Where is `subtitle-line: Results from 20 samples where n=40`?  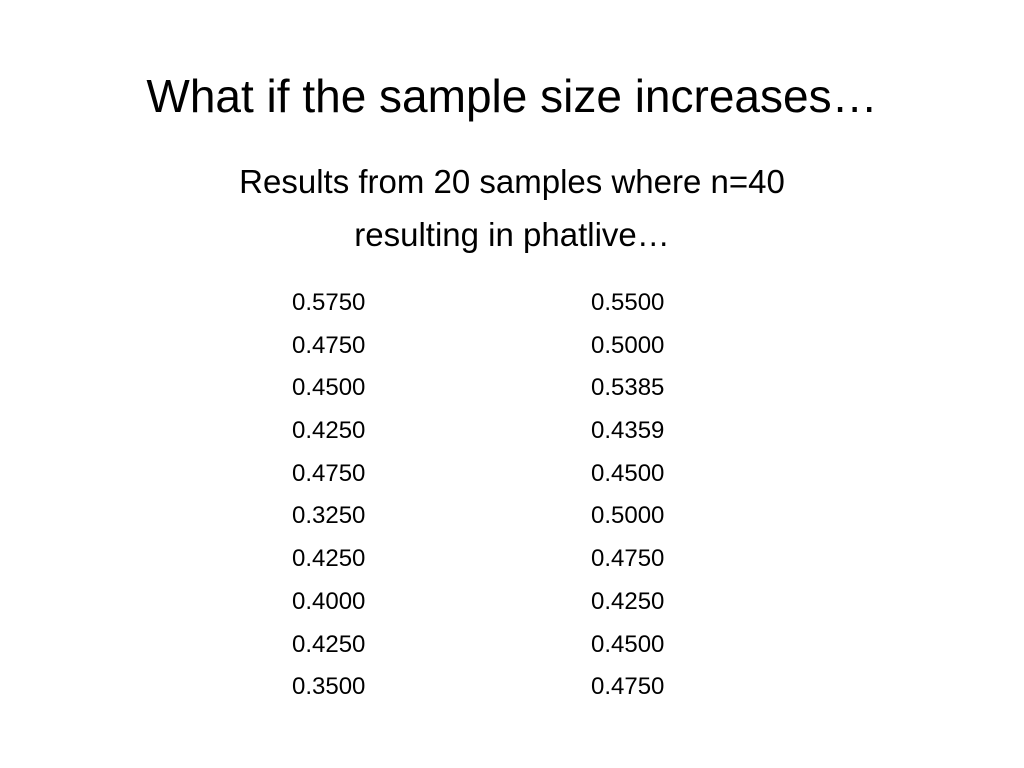 subtitle-line: Results from 20 samples where n=40 is located at coordinates (512, 181).